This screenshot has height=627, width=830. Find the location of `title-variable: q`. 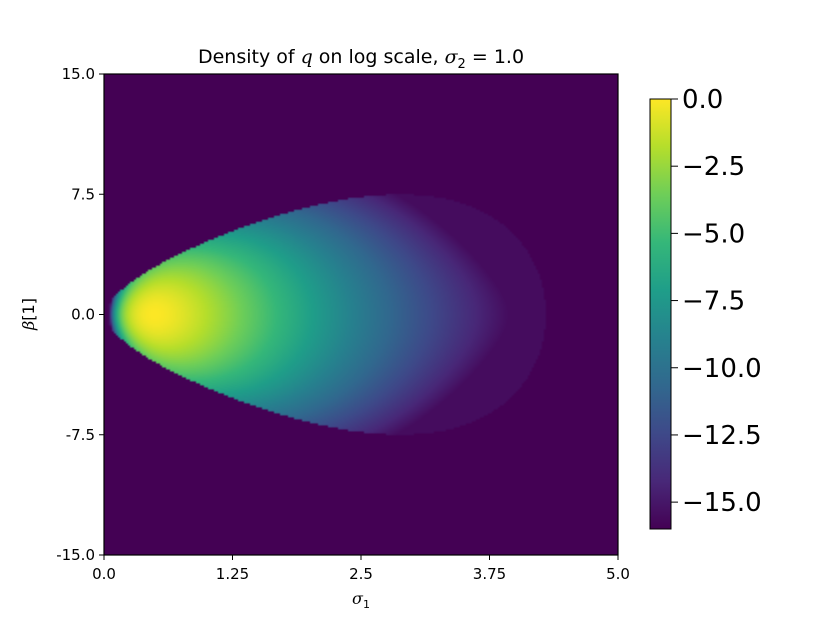

title-variable: q is located at coordinates (307, 57).